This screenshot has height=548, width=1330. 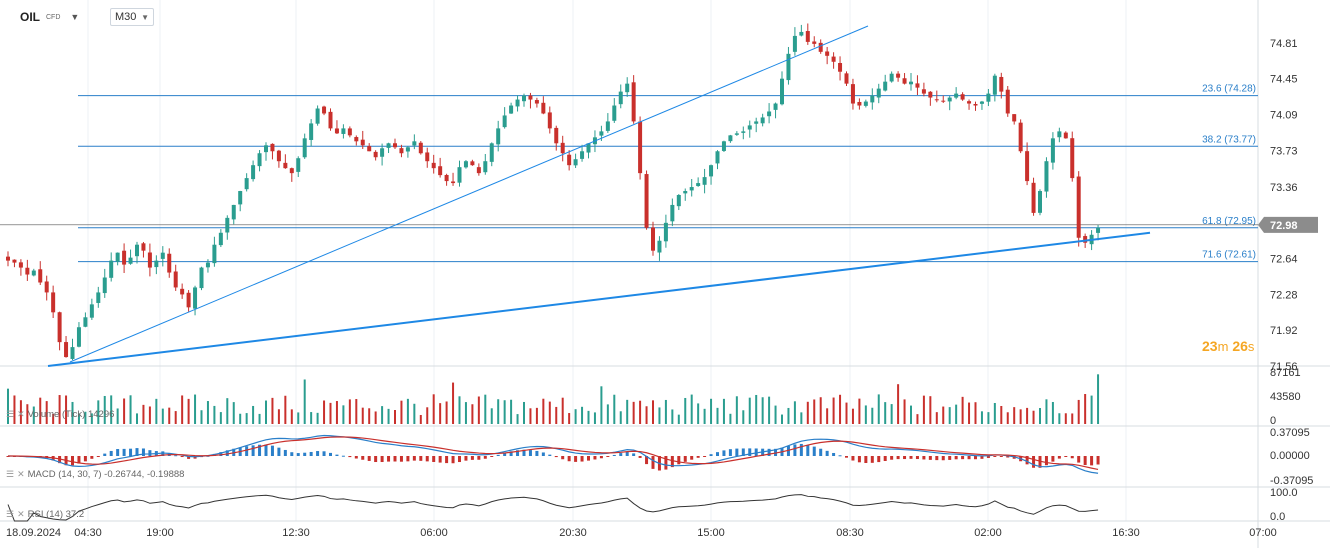 What do you see at coordinates (95, 474) in the screenshot?
I see `macd-indicator-label: ☰ ✕ MACD (14, 30, 7) -0.26744, -0.19888` at bounding box center [95, 474].